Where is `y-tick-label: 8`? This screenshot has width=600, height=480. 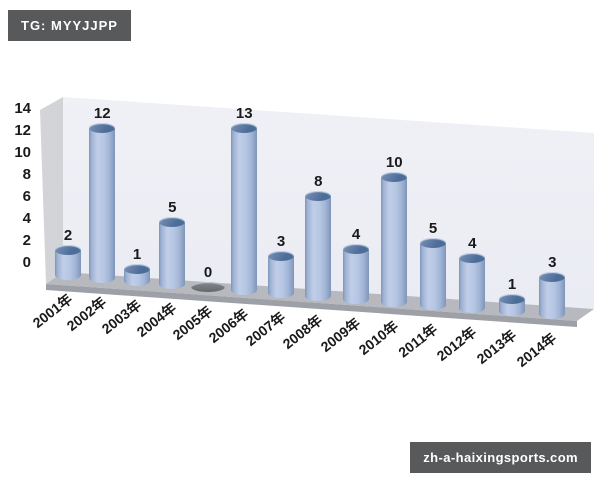
y-tick-label: 8 is located at coordinates (26, 174).